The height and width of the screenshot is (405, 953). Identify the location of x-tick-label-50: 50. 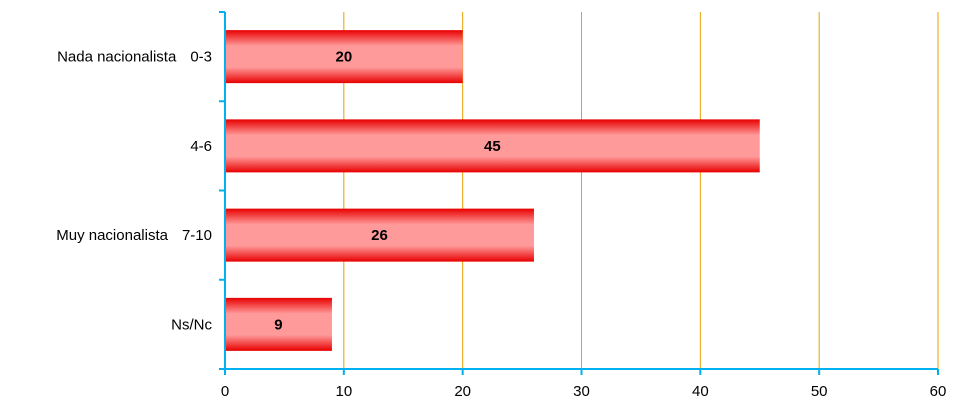
(819, 391).